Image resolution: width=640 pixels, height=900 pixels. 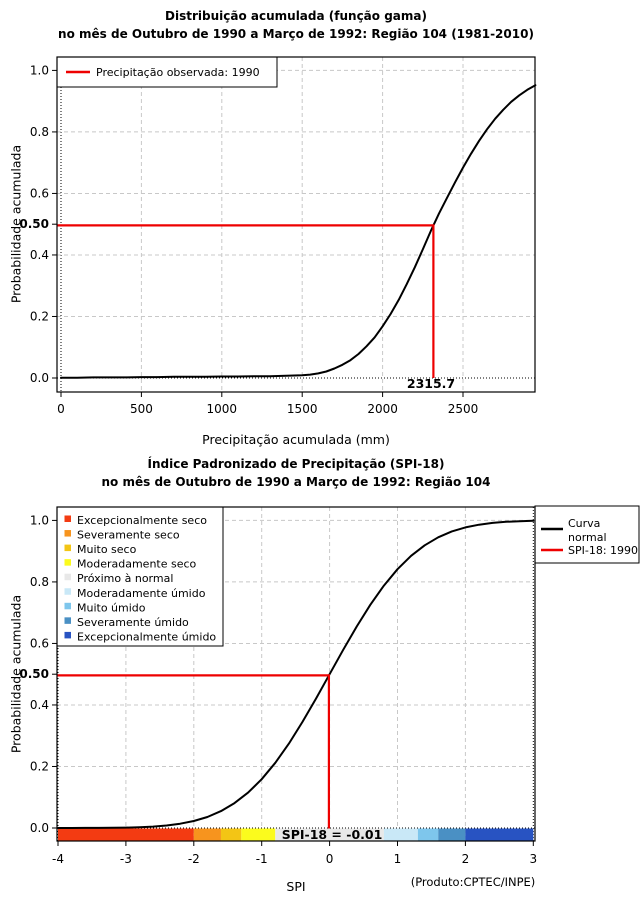 I want to click on legend-item-label: Moderadamente seco, so click(x=137, y=564).